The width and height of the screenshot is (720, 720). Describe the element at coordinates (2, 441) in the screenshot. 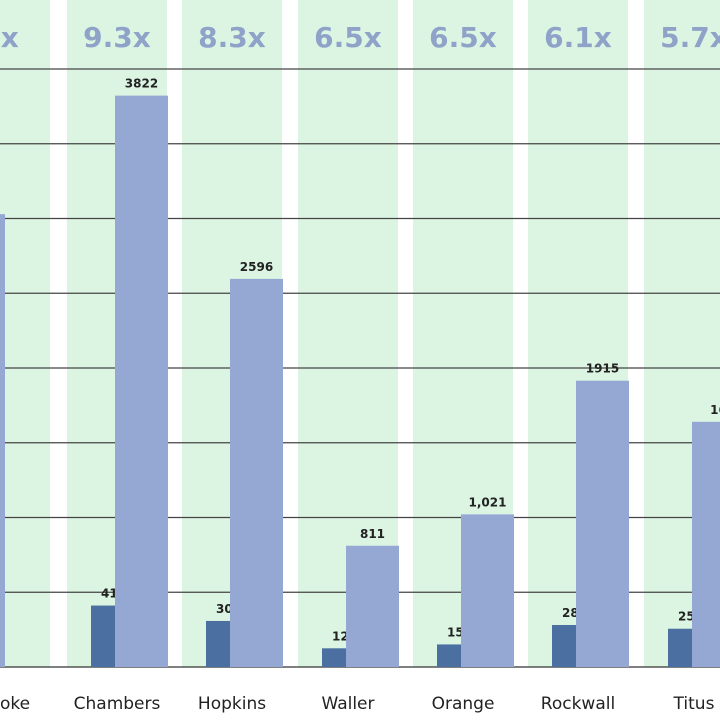

I see `wide-bar-brooke` at that location.